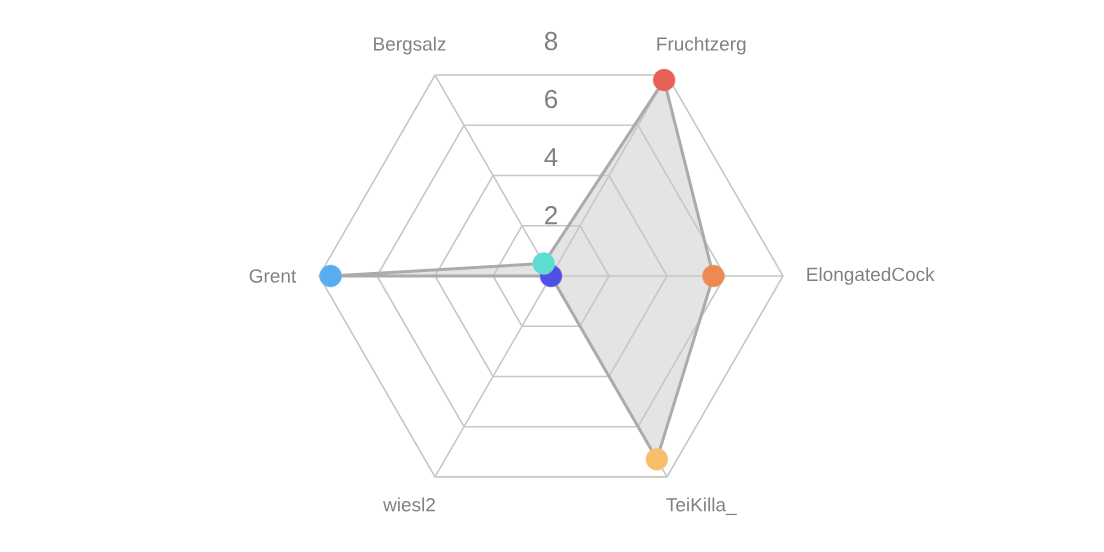 This screenshot has width=1104, height=552. Describe the element at coordinates (409, 504) in the screenshot. I see `spoke-label: wiesl2` at that location.